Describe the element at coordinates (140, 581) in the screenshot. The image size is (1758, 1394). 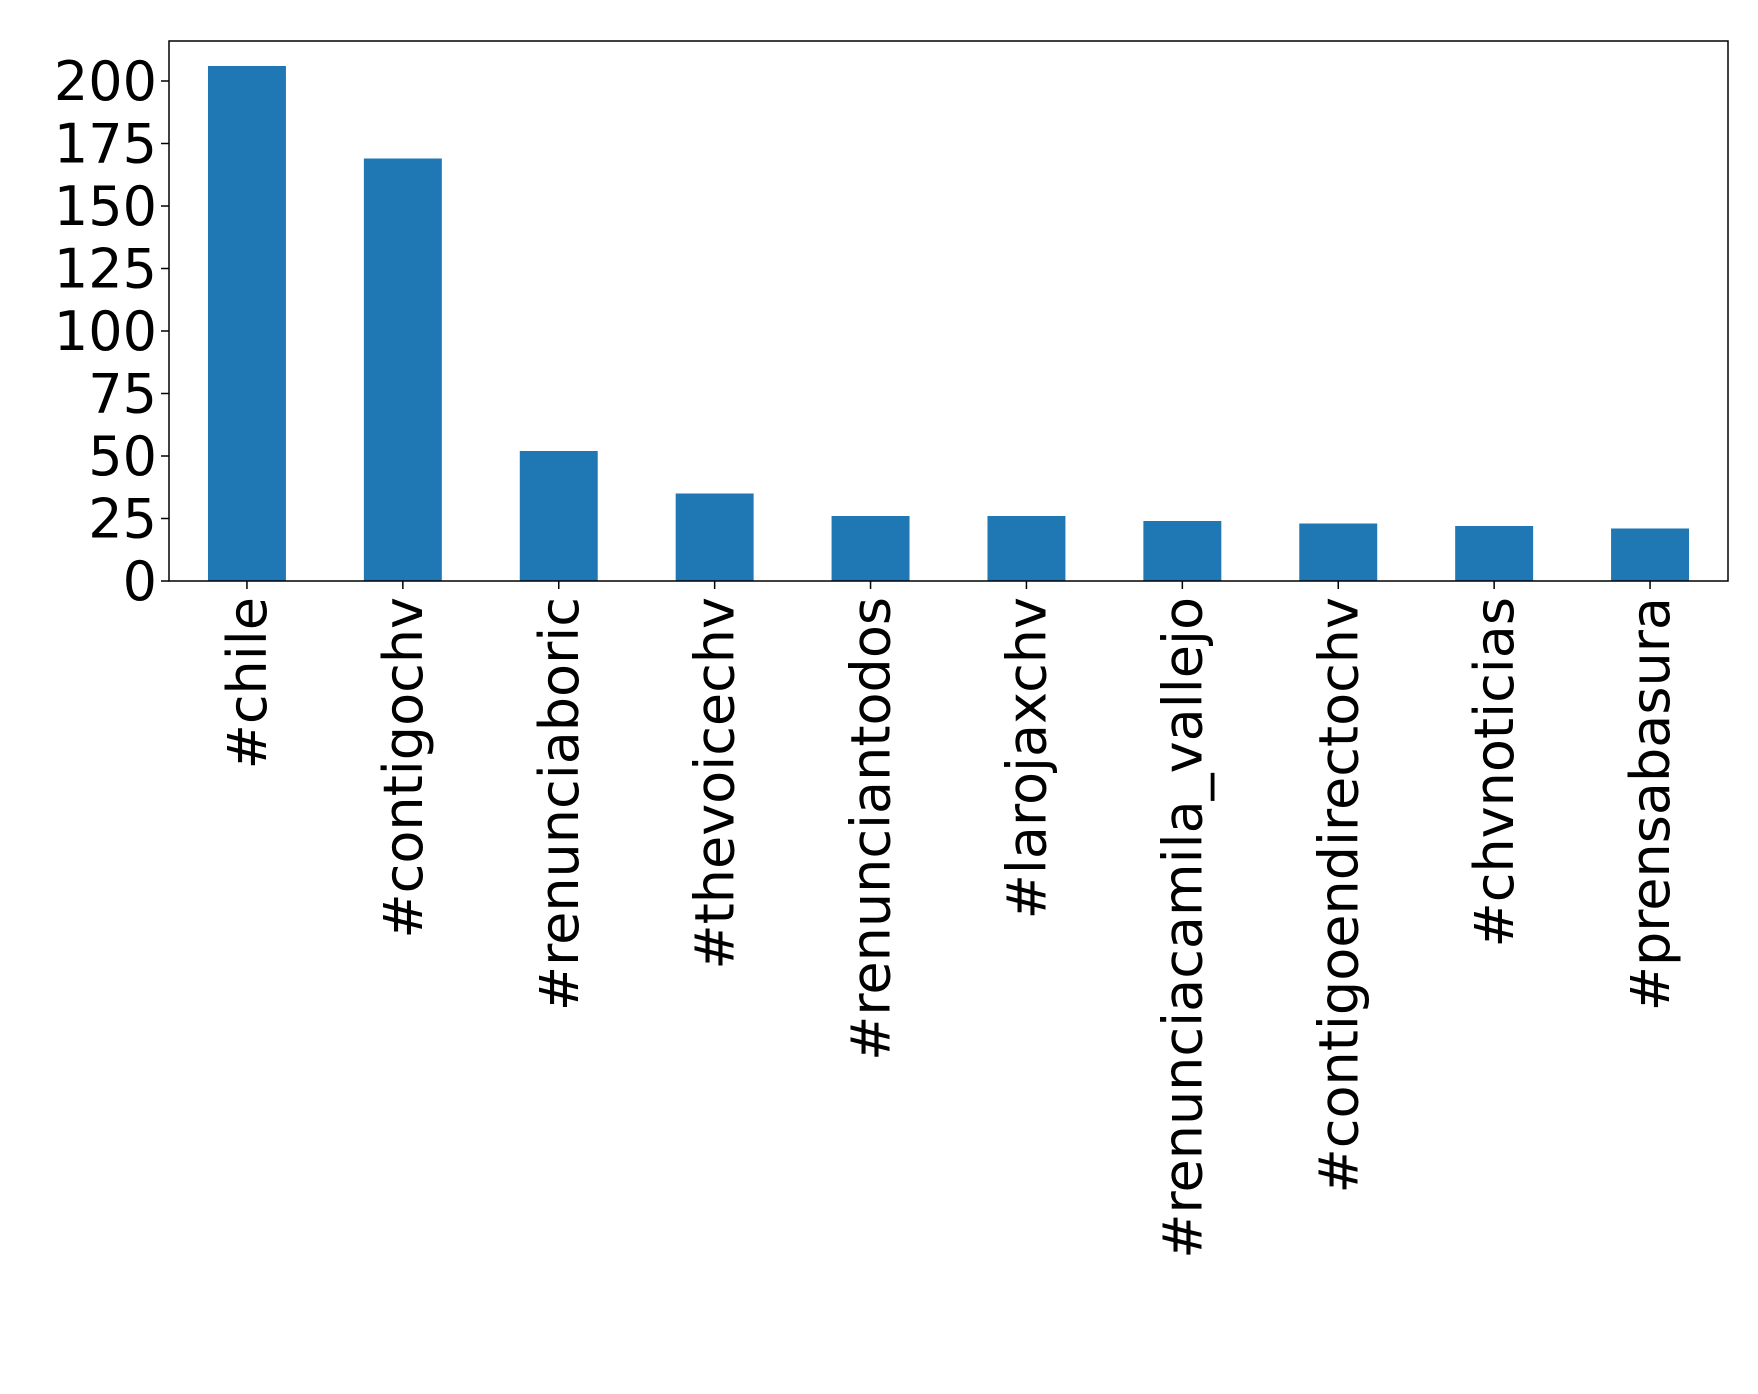
I see `y-tick-label: 0` at that location.